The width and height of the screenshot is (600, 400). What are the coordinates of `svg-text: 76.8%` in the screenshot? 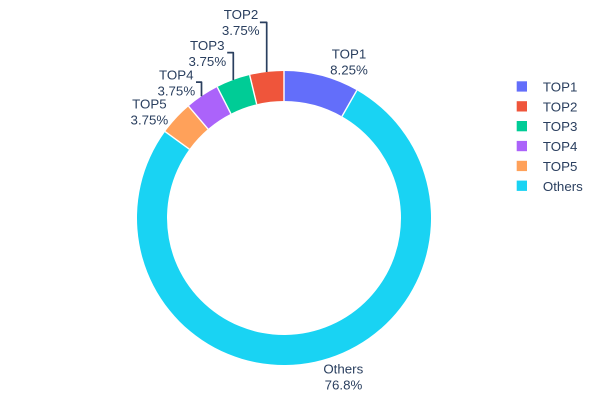 It's located at (344, 385).